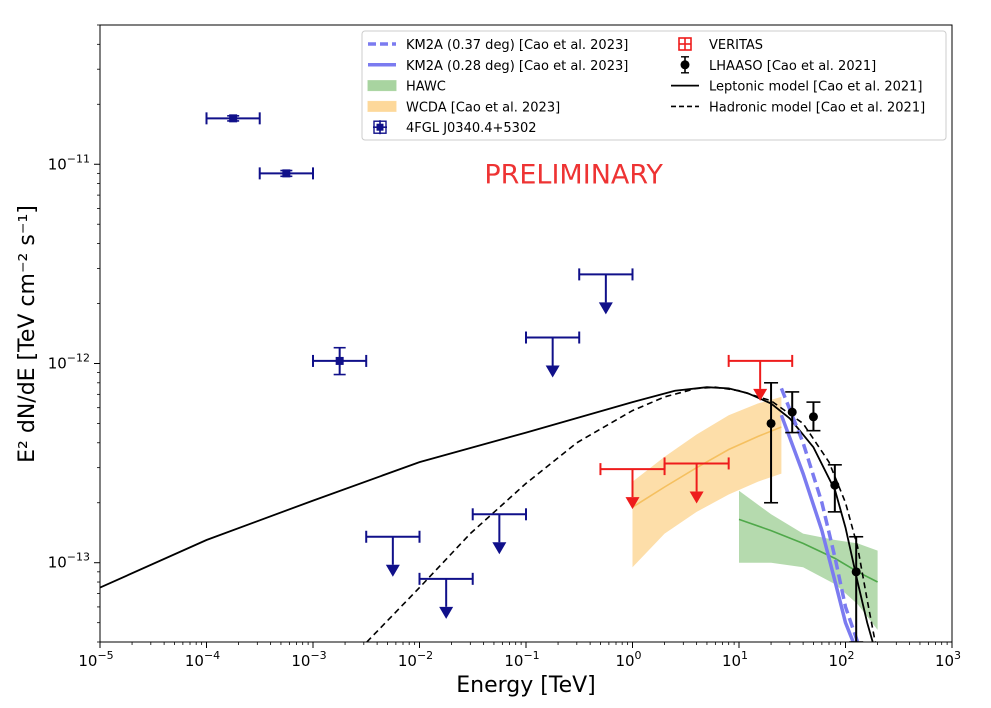  What do you see at coordinates (308, 659) in the screenshot?
I see `x-tick-label: 10⁻³` at bounding box center [308, 659].